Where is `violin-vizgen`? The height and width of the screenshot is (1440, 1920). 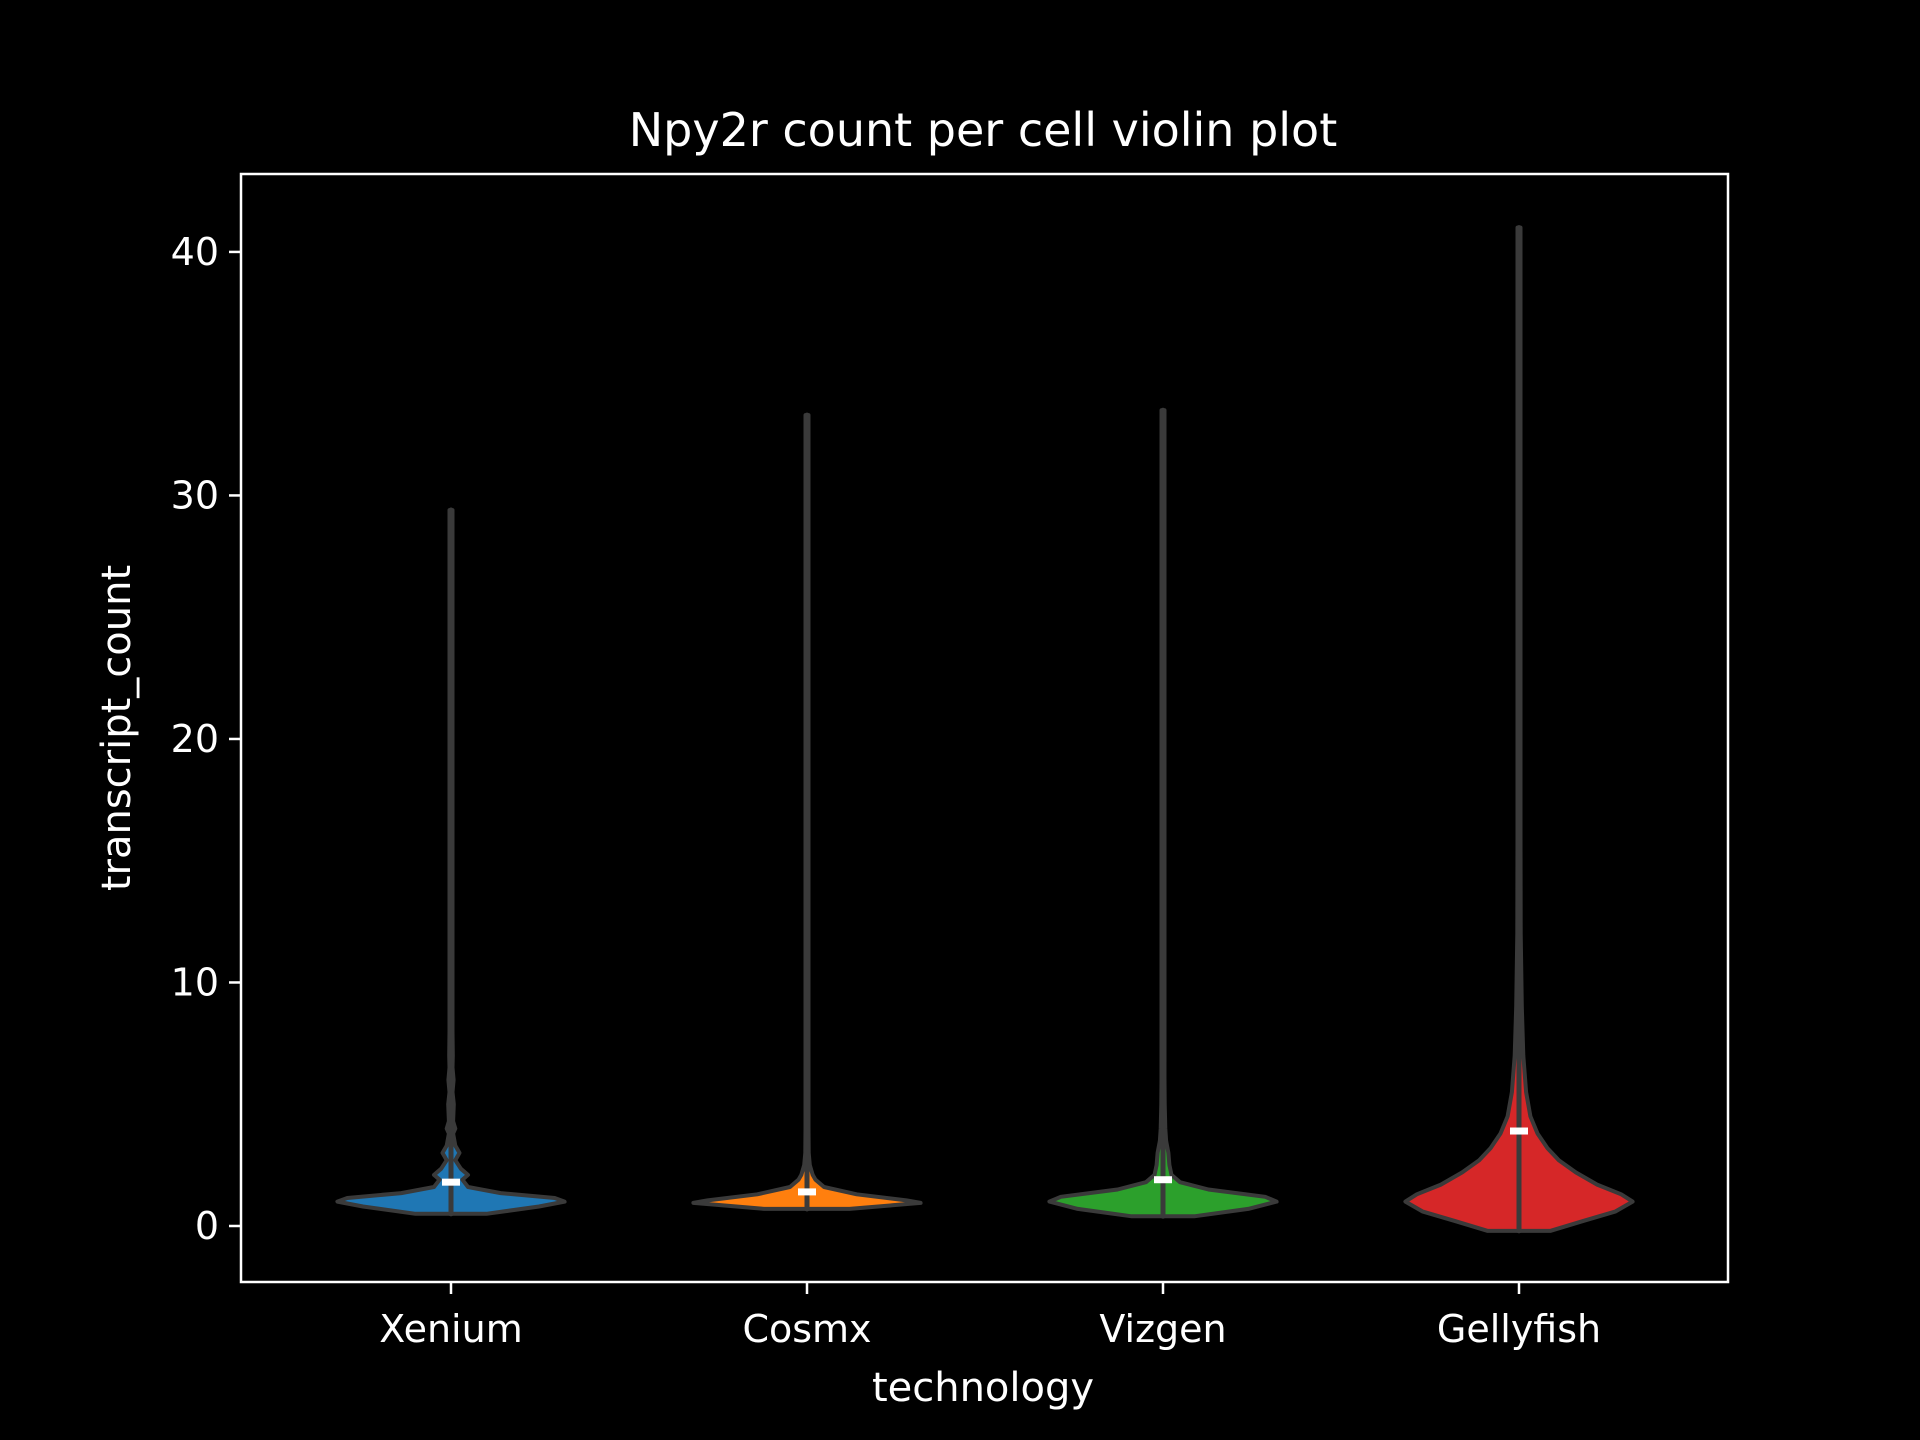
violin-vizgen is located at coordinates (1163, 813).